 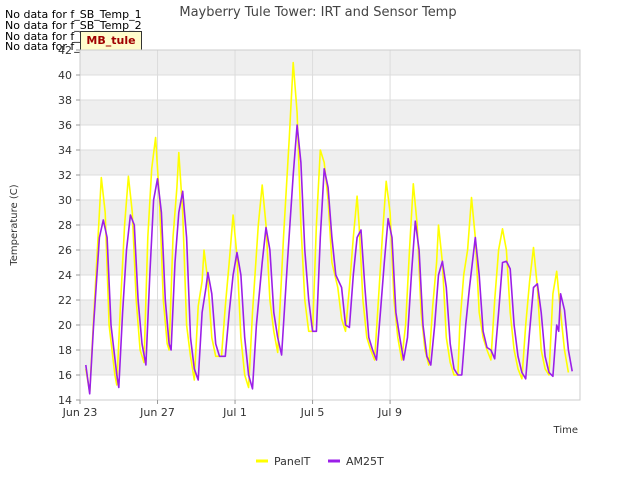 I want to click on x-tick-label: Jul 5, so click(x=312, y=412).